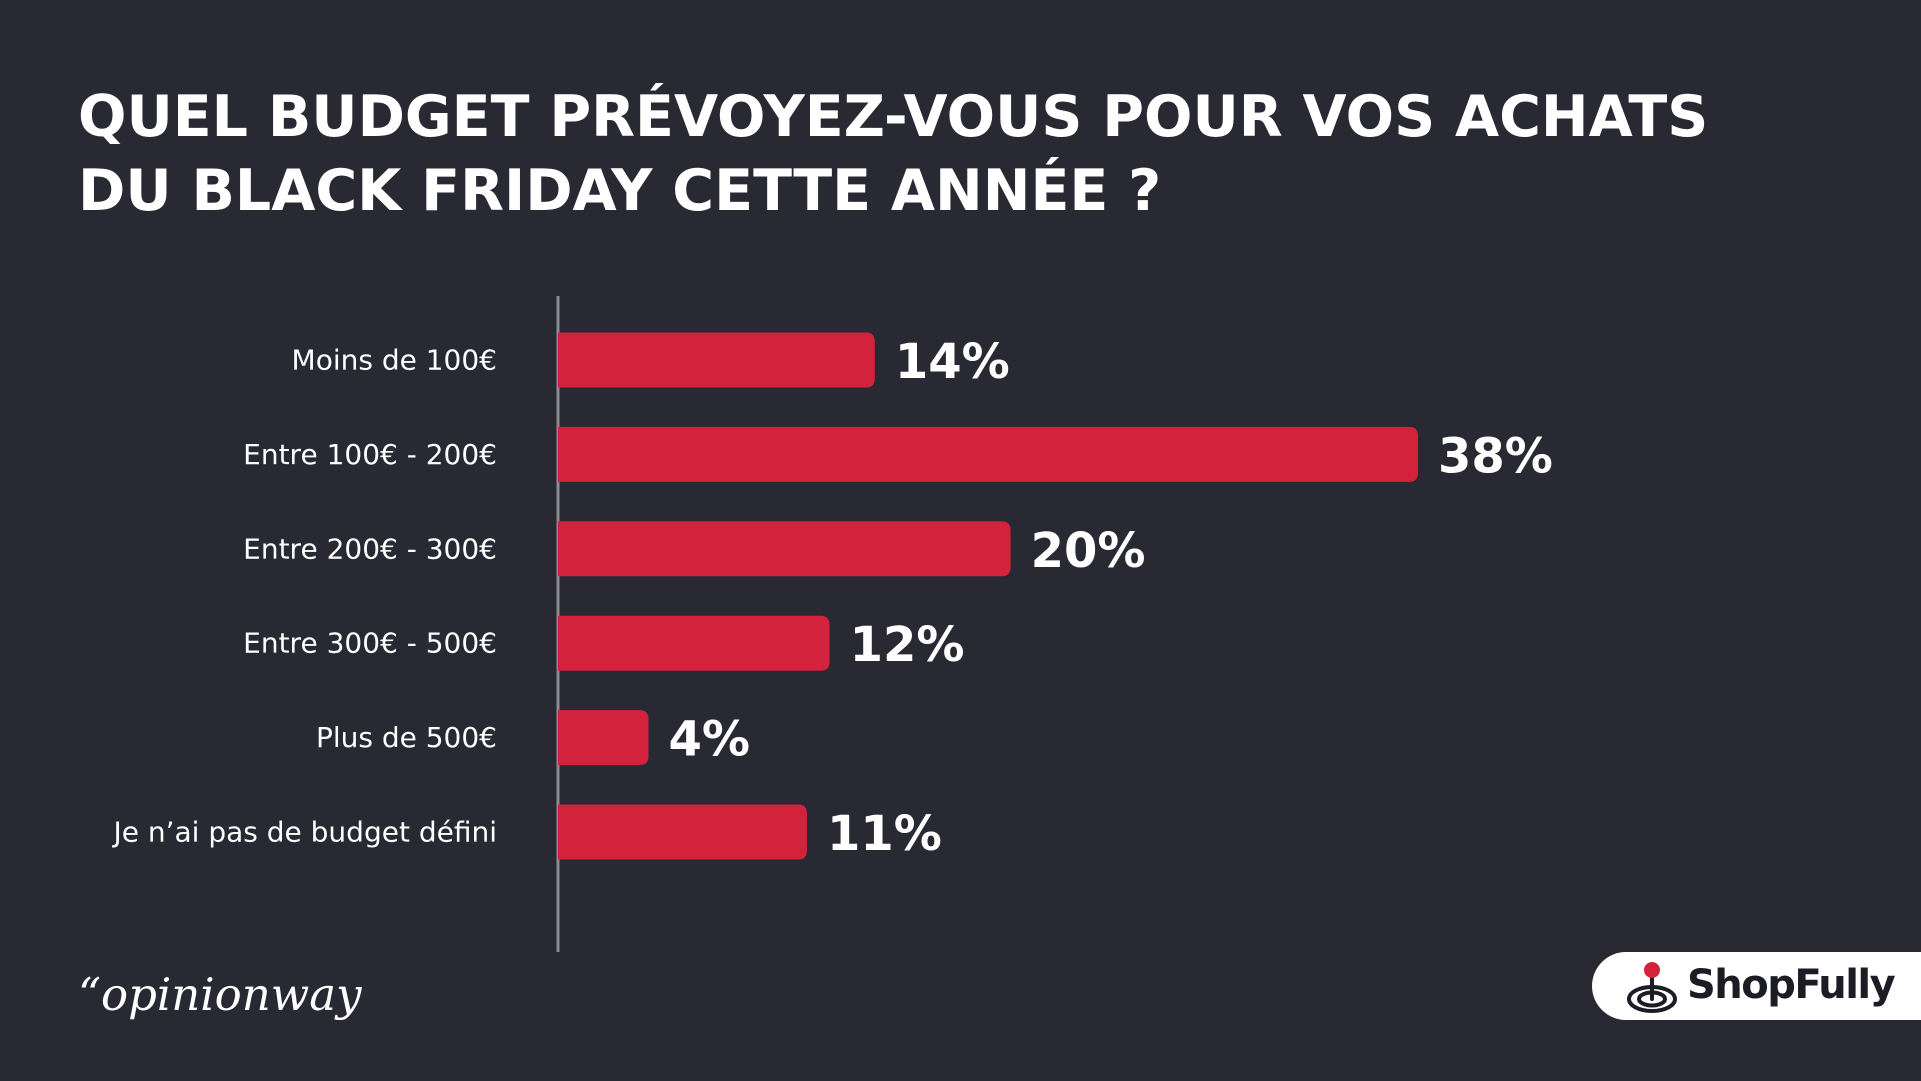 This screenshot has width=1921, height=1081. Describe the element at coordinates (1652, 987) in the screenshot. I see `target-pin-icon` at that location.